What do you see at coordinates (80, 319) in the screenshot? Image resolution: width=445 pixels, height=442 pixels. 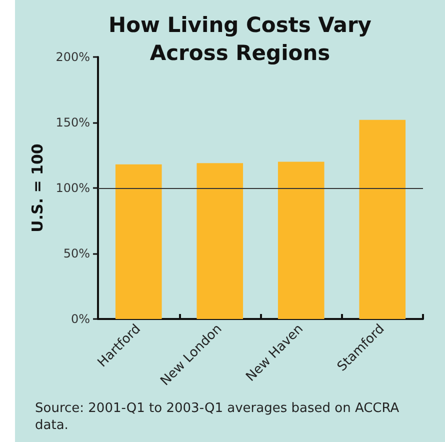 I see `y-tick-label: 0%` at bounding box center [80, 319].